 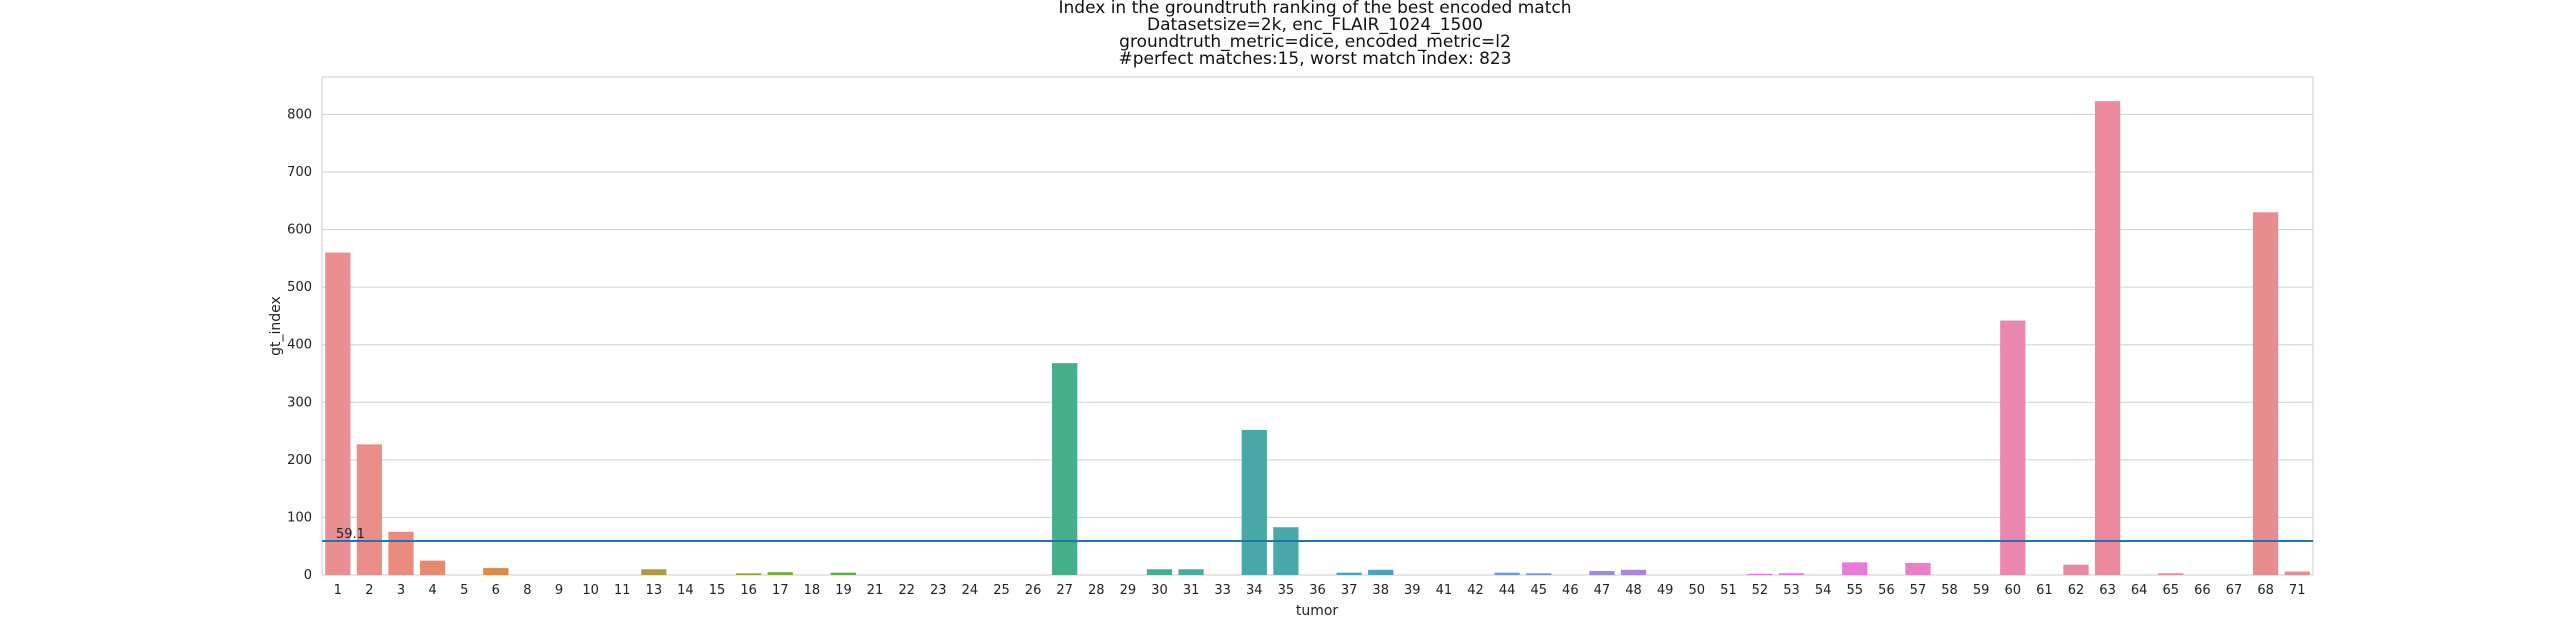 I want to click on y-tick-label-300: 300, so click(x=299, y=402).